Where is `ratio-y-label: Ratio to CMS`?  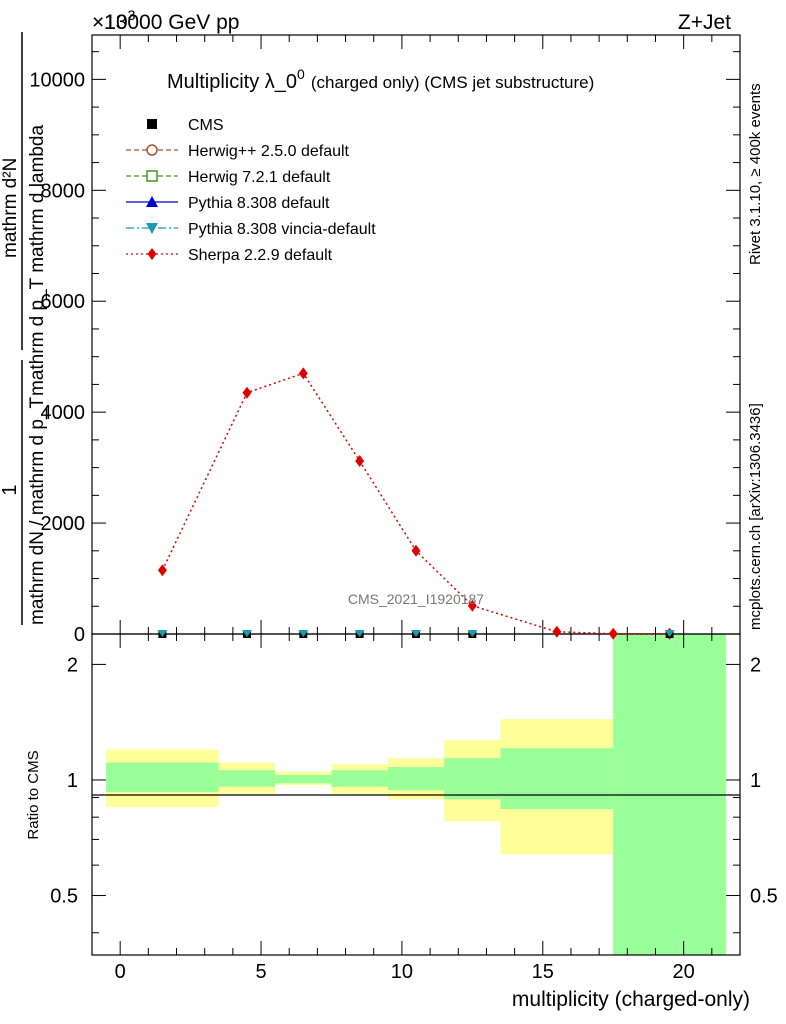 ratio-y-label: Ratio to CMS is located at coordinates (33, 794).